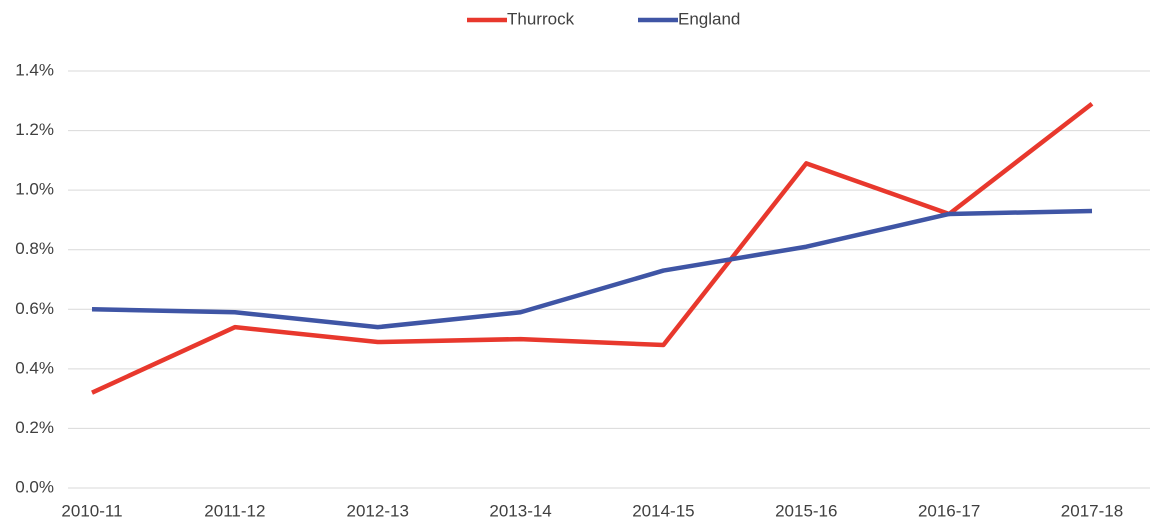  What do you see at coordinates (709, 18) in the screenshot?
I see `legend-label: England` at bounding box center [709, 18].